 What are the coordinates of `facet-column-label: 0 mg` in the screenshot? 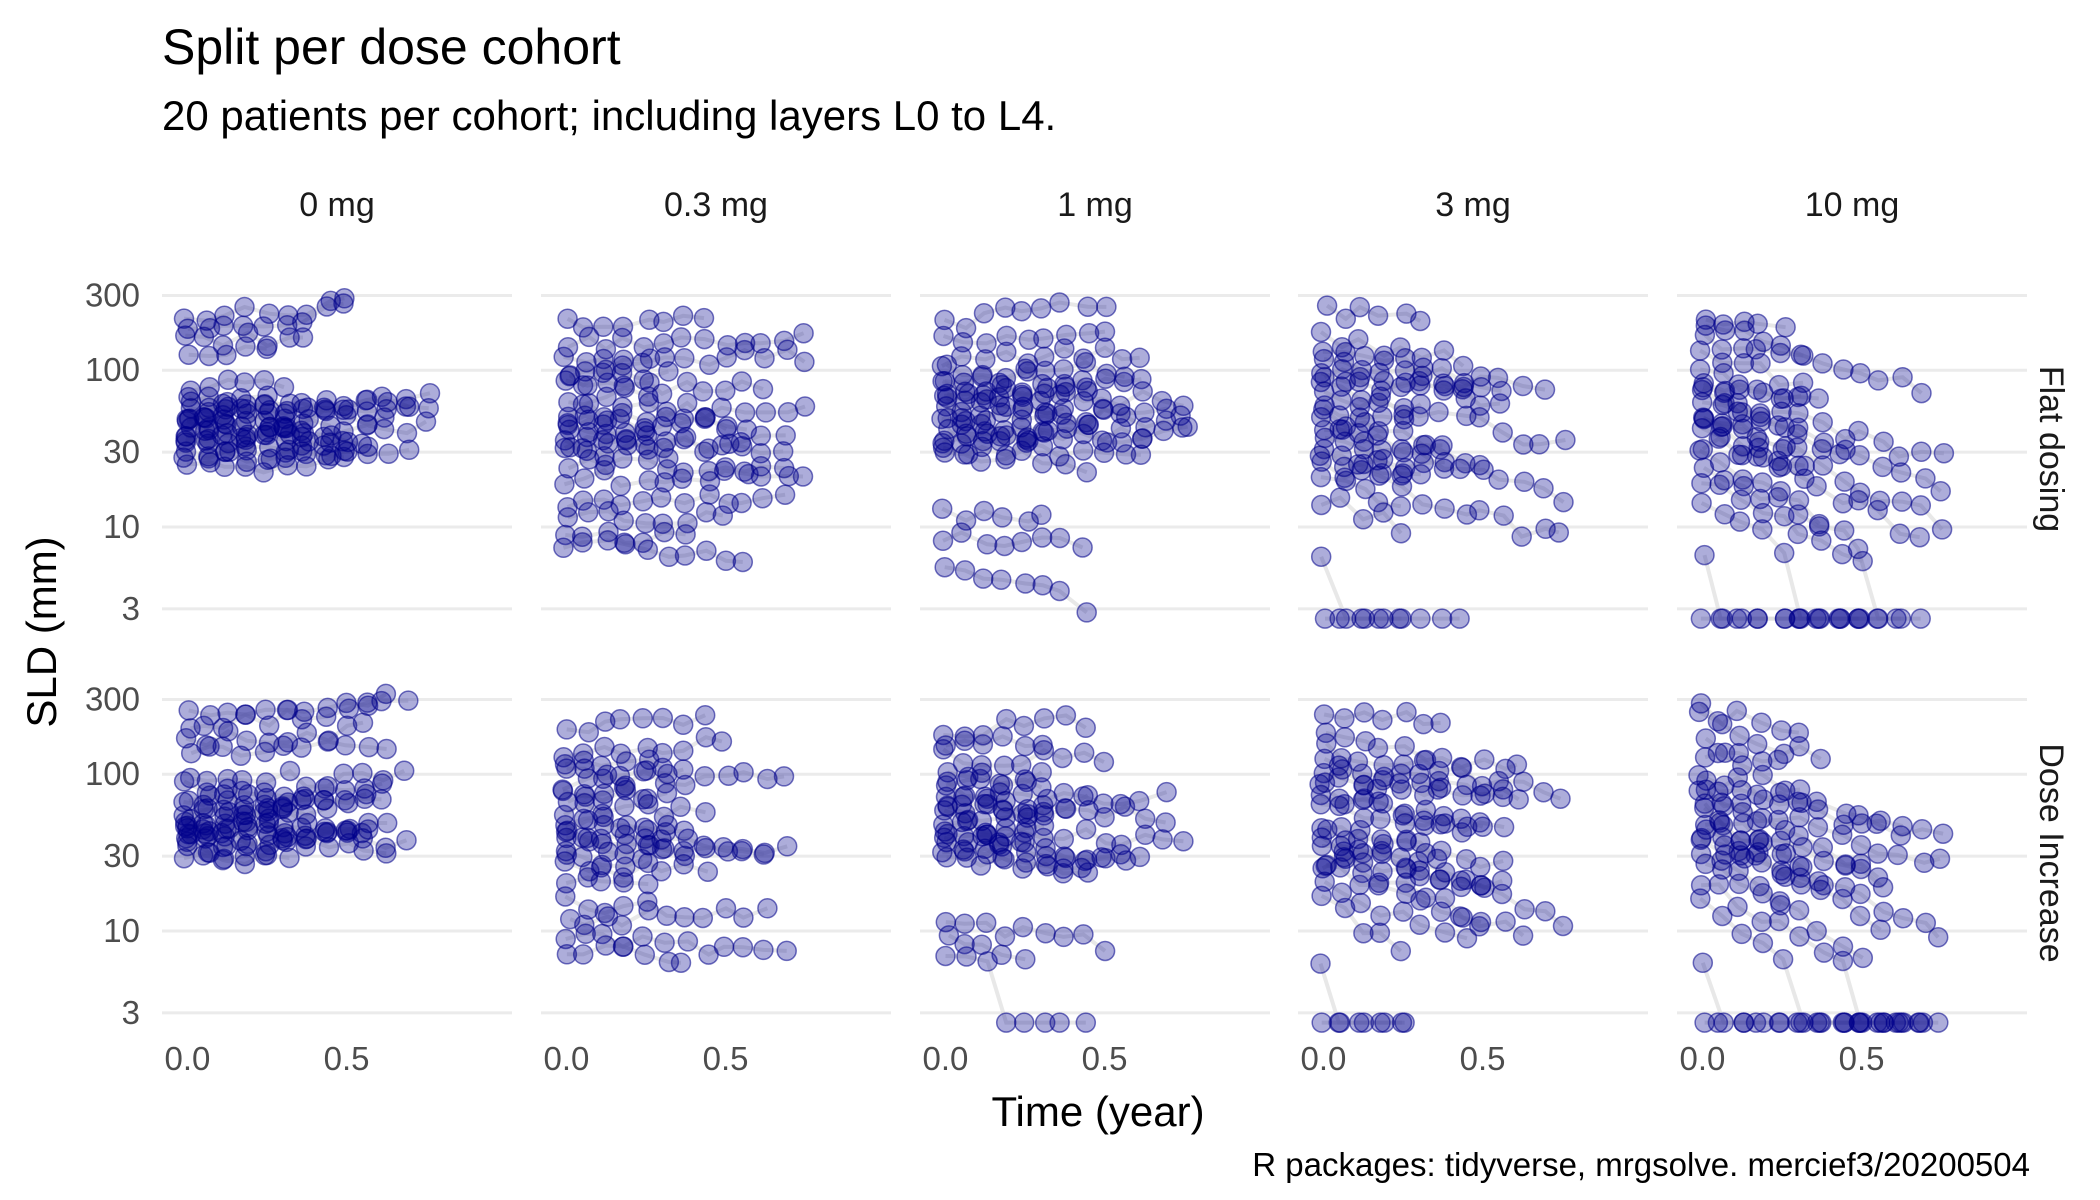 It's located at (337, 205).